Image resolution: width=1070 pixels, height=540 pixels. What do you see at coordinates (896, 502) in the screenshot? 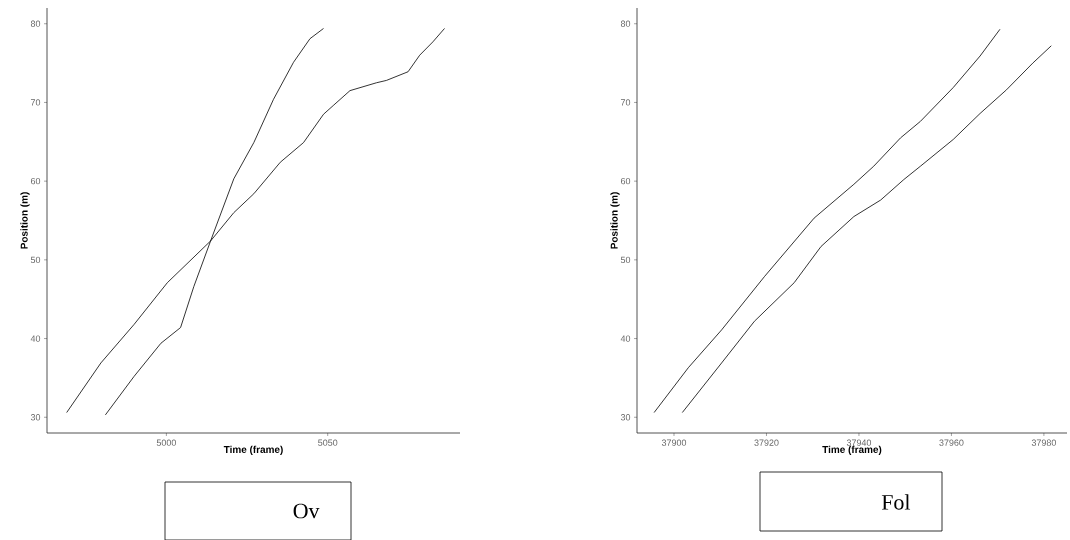
I see `text: Fol` at bounding box center [896, 502].